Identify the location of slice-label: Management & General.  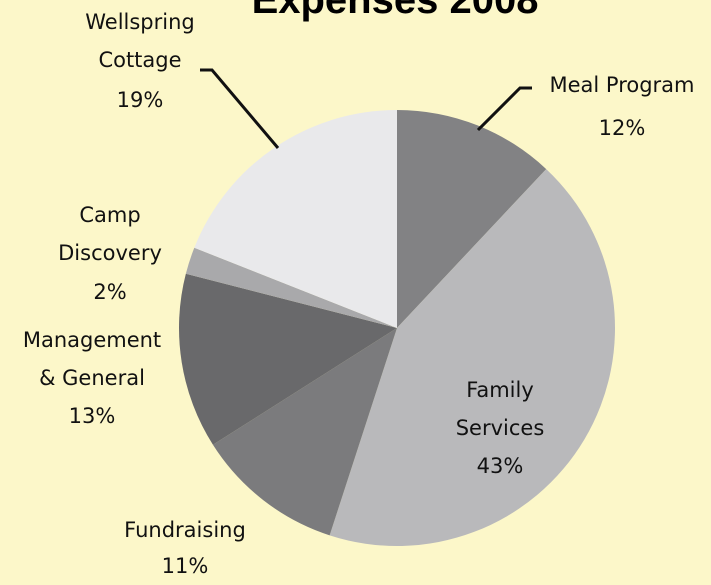
(92, 359).